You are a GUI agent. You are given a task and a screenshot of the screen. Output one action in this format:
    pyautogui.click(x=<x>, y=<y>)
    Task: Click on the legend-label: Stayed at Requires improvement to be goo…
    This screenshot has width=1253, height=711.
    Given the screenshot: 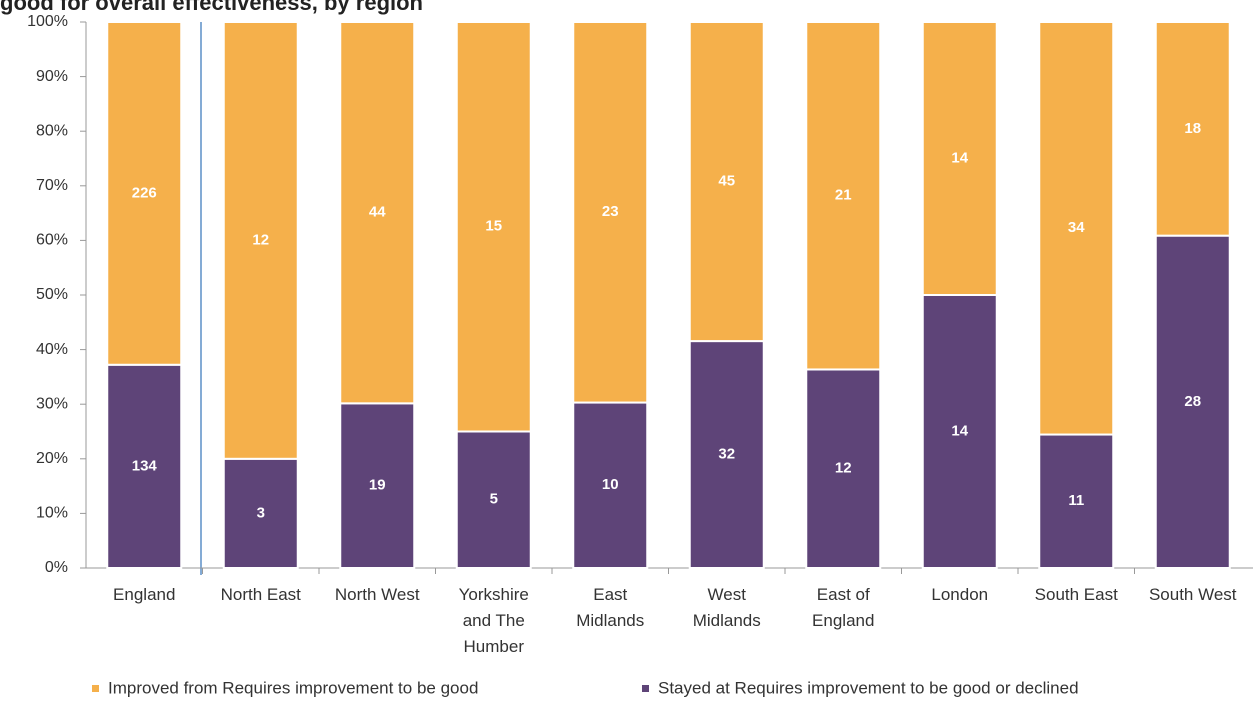 What is the action you would take?
    pyautogui.click(x=868, y=687)
    